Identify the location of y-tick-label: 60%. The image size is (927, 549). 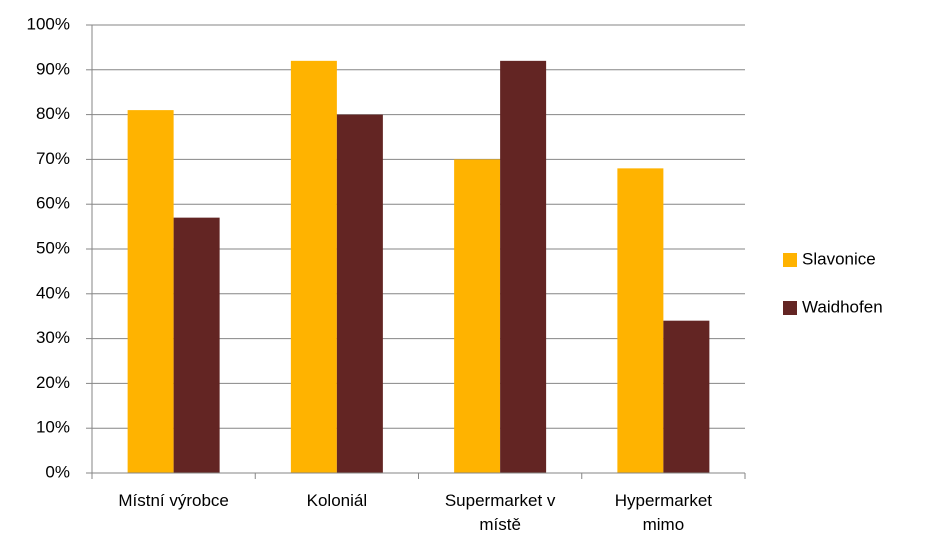
(53, 203).